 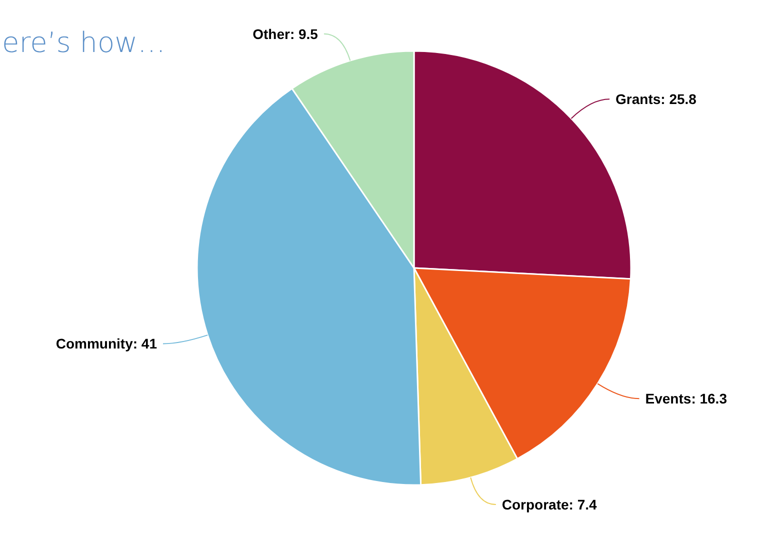 I want to click on data-label: : 7.4, so click(x=583, y=504).